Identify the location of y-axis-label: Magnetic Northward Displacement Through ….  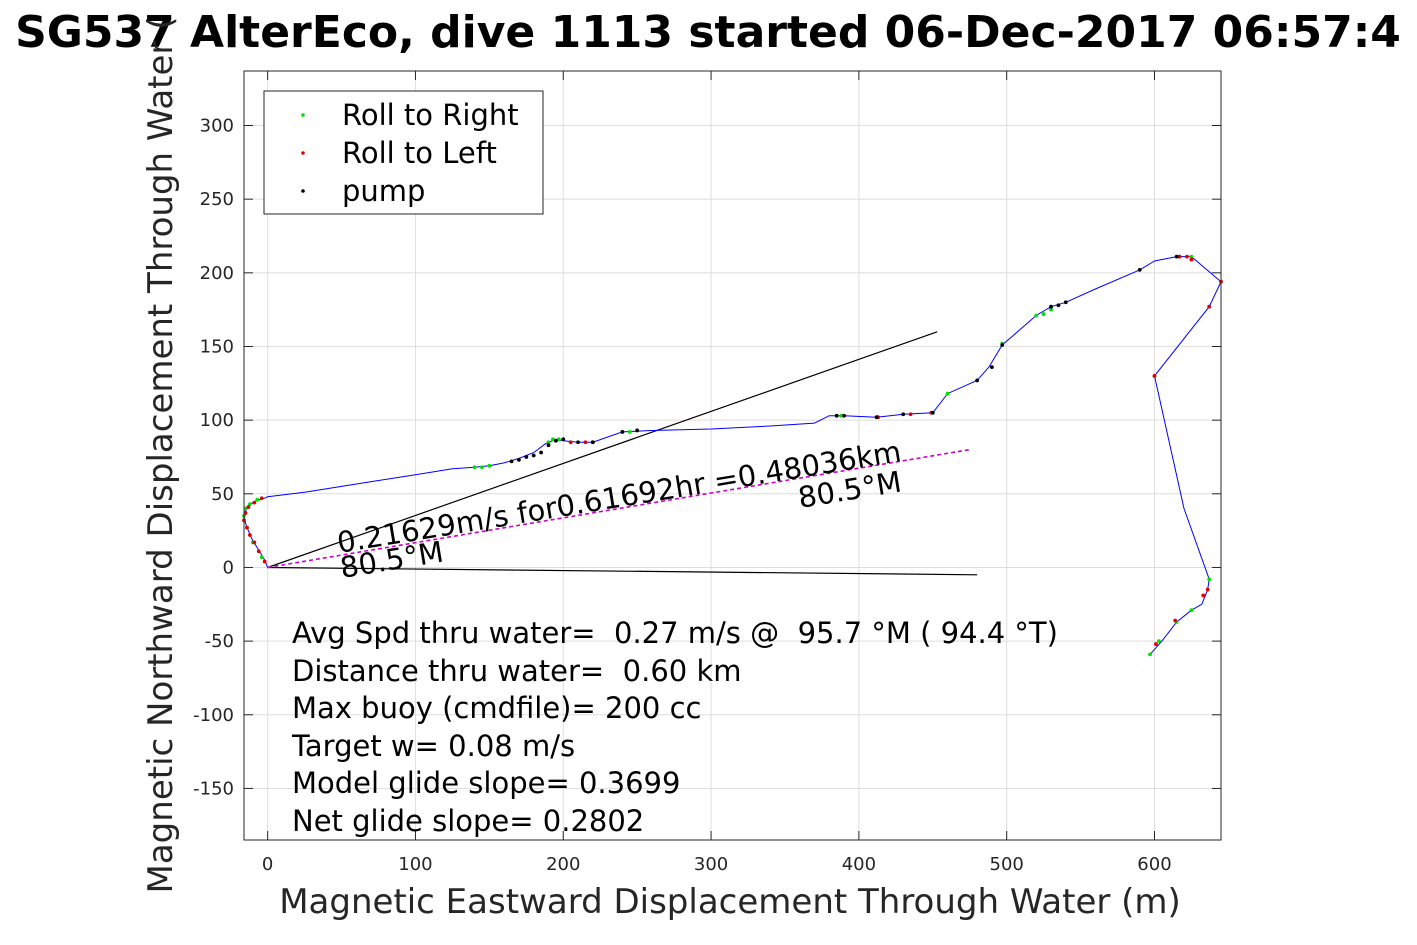
(161, 455).